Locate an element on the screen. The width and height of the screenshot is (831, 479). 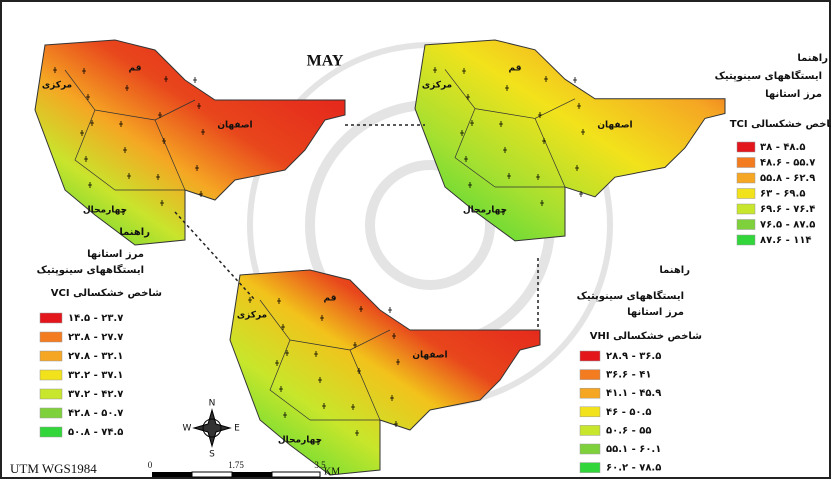
legend-index-title: شاخص خشکسالی TCI is located at coordinates (780, 124).